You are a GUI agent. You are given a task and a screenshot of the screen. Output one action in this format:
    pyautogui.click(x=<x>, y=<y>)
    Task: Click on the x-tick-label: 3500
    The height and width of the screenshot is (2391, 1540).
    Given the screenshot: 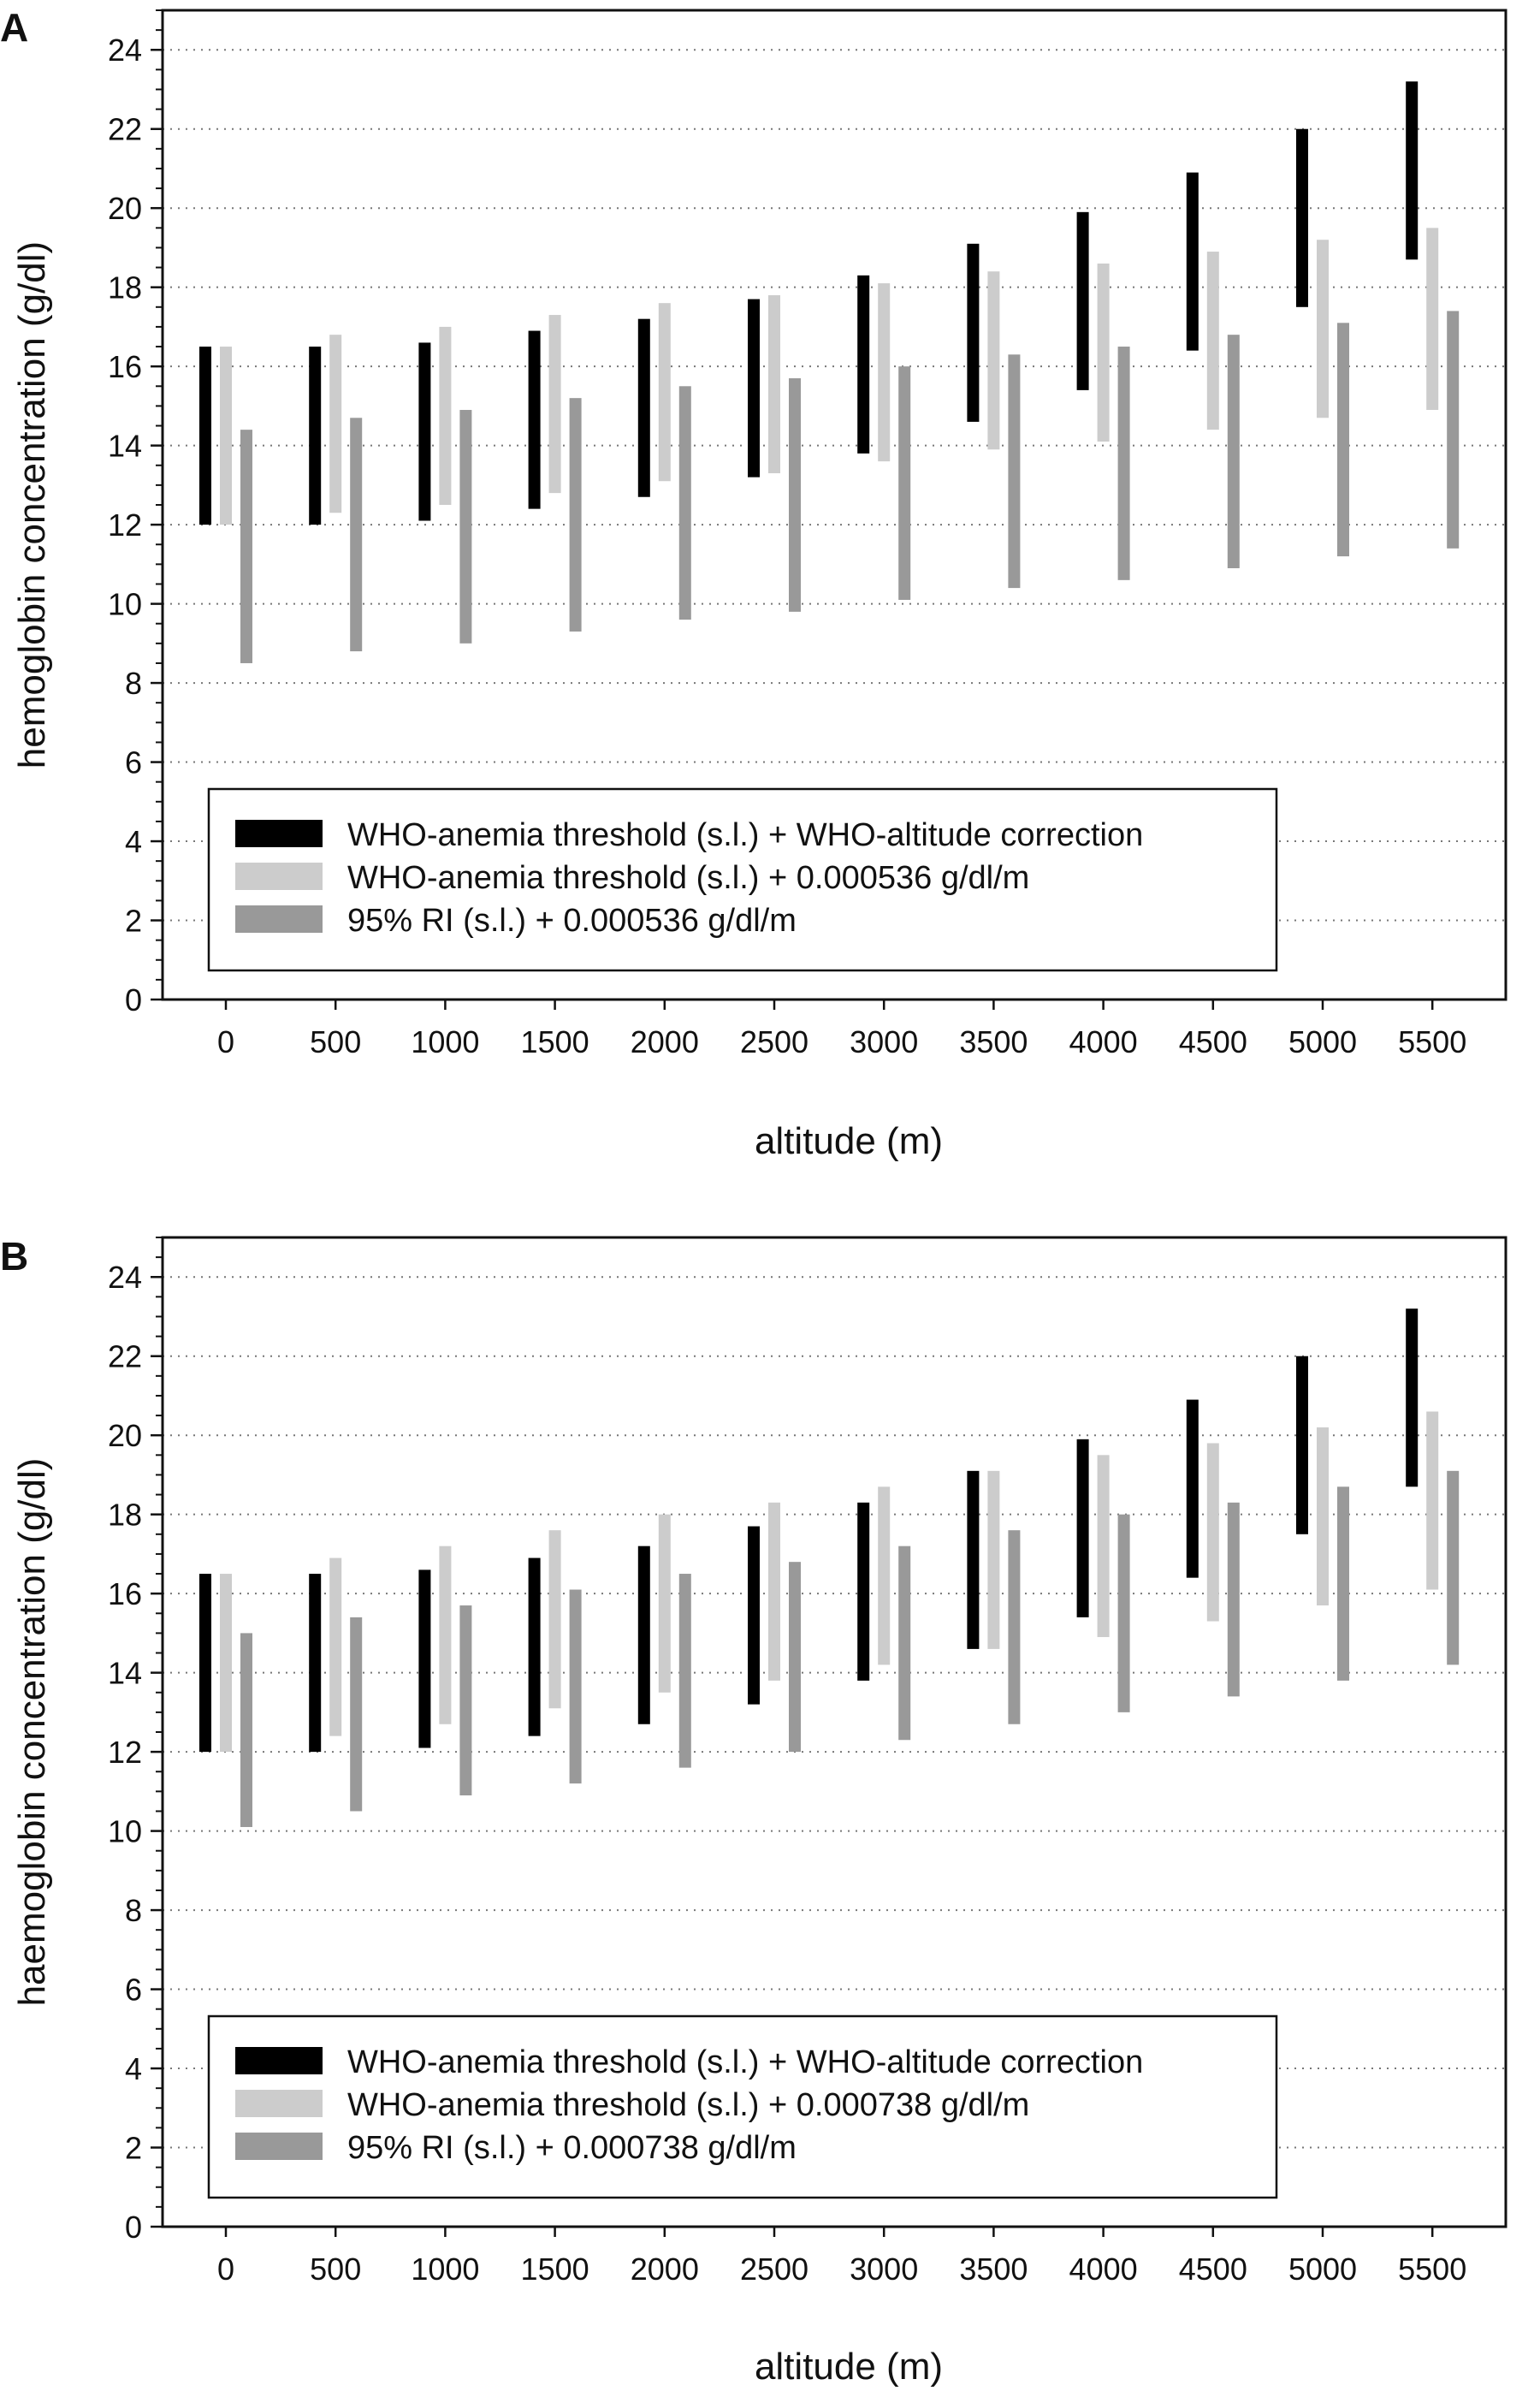 What is the action you would take?
    pyautogui.click(x=993, y=2269)
    